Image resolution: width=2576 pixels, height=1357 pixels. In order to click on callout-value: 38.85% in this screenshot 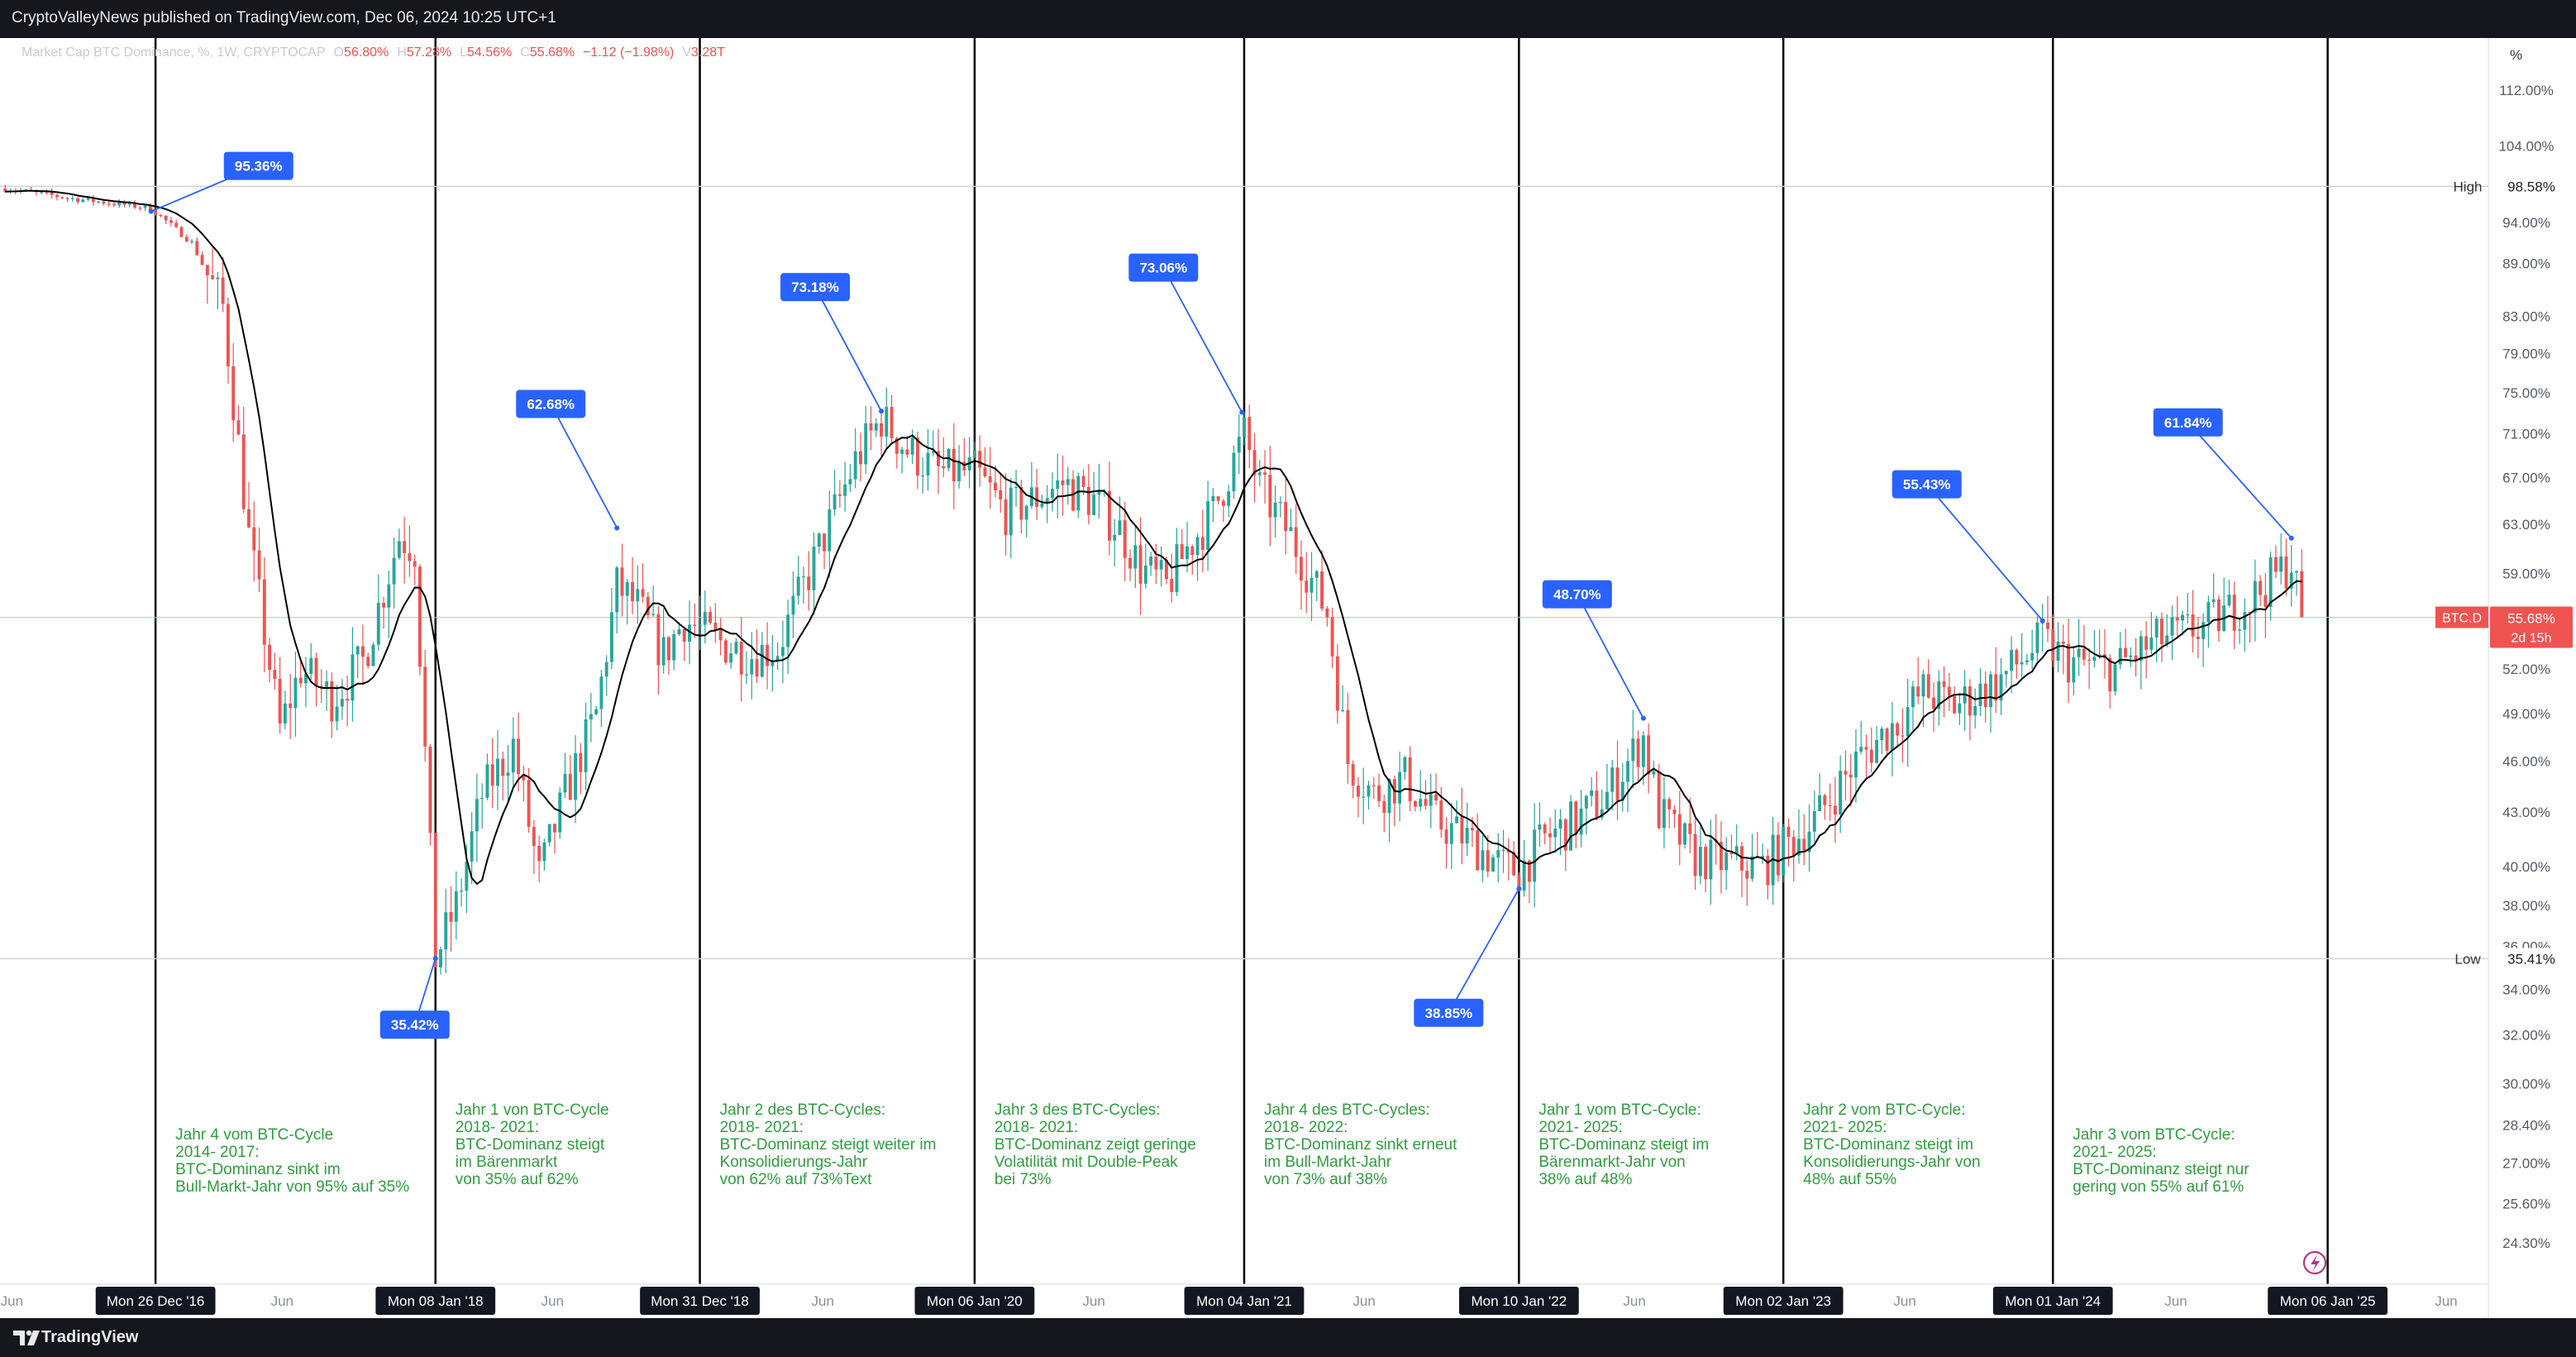, I will do `click(1449, 1013)`.